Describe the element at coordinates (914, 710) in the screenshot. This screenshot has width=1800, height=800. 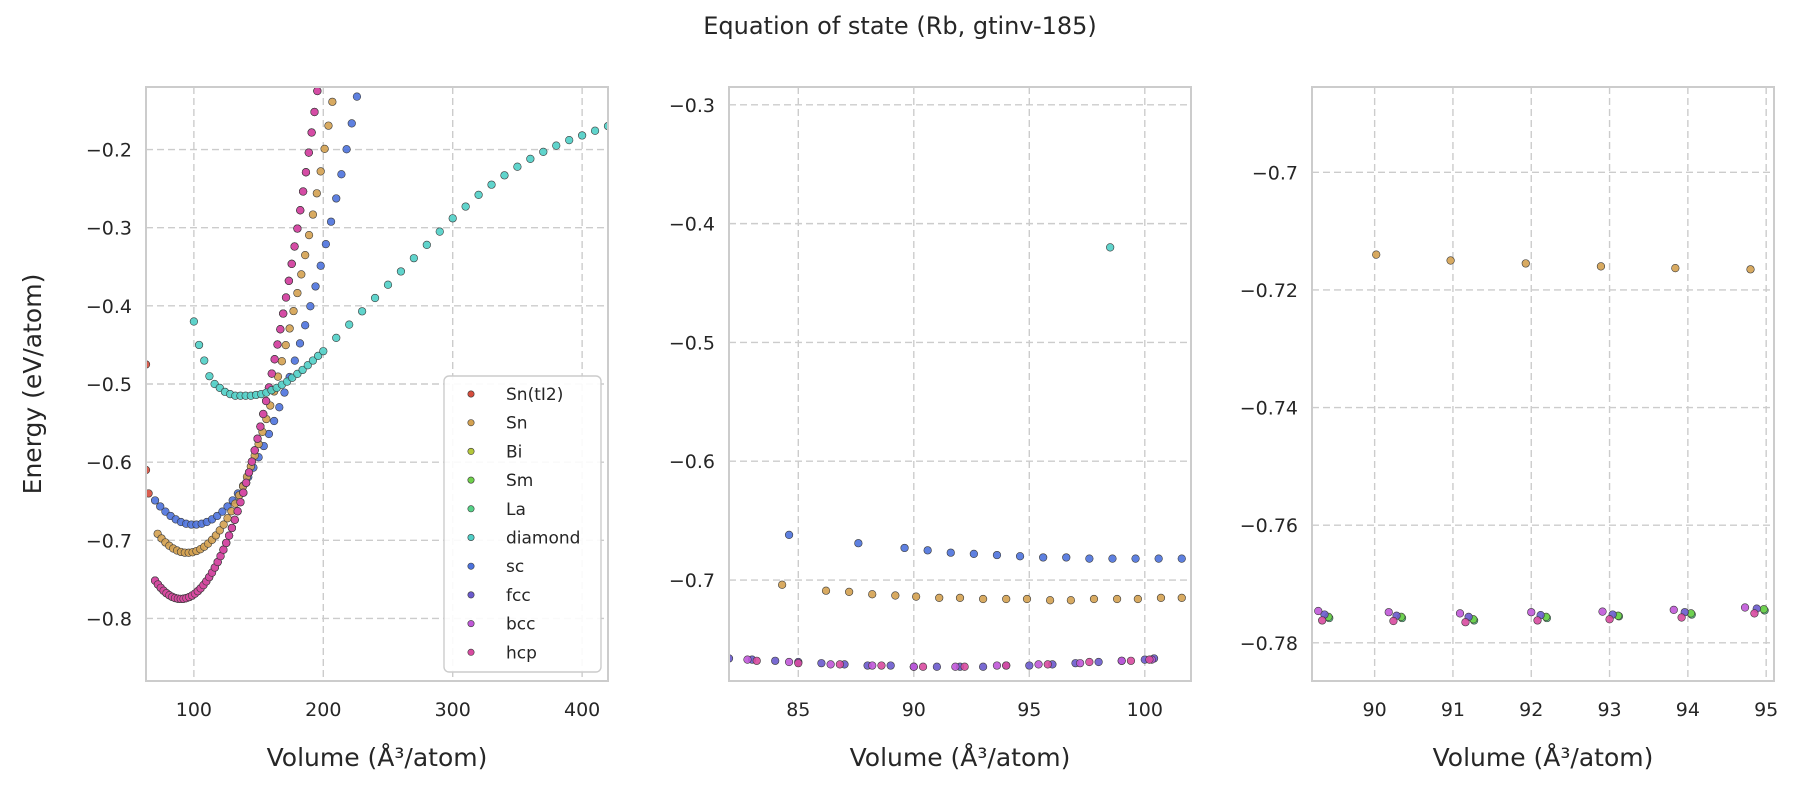
I see `x-tick-label: 90` at that location.